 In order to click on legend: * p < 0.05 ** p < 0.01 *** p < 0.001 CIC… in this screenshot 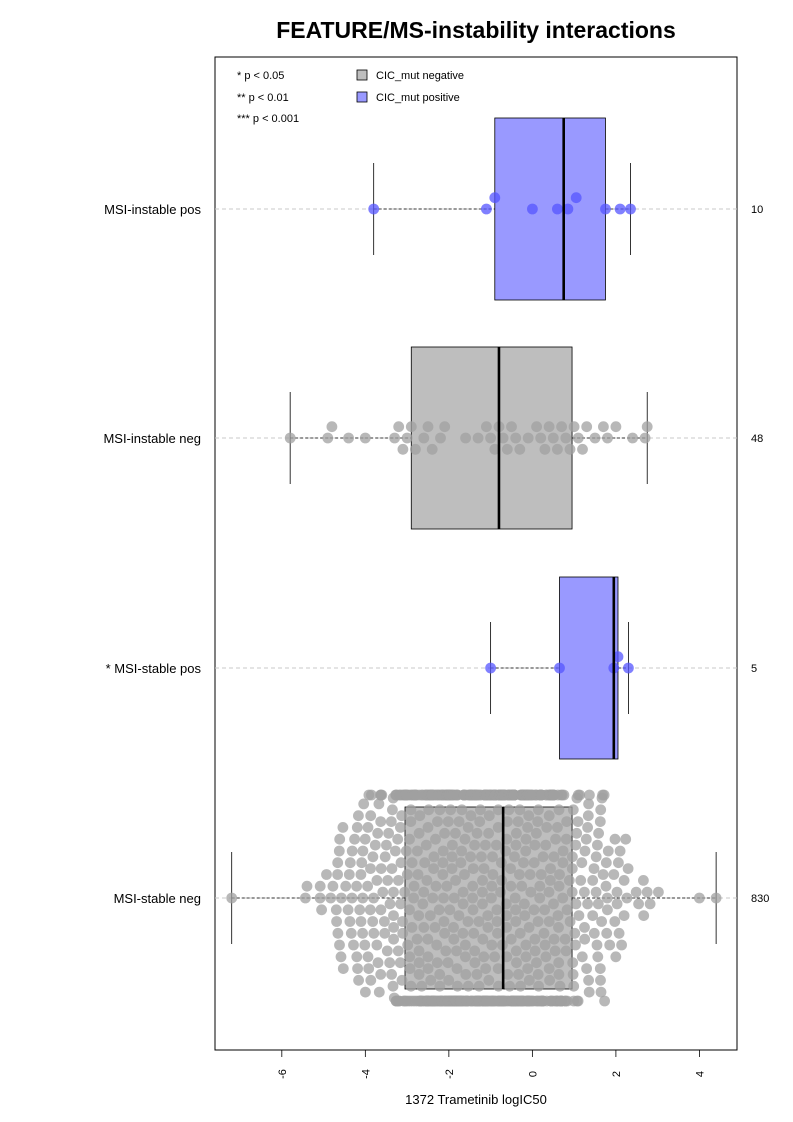, I will do `click(350, 97)`.